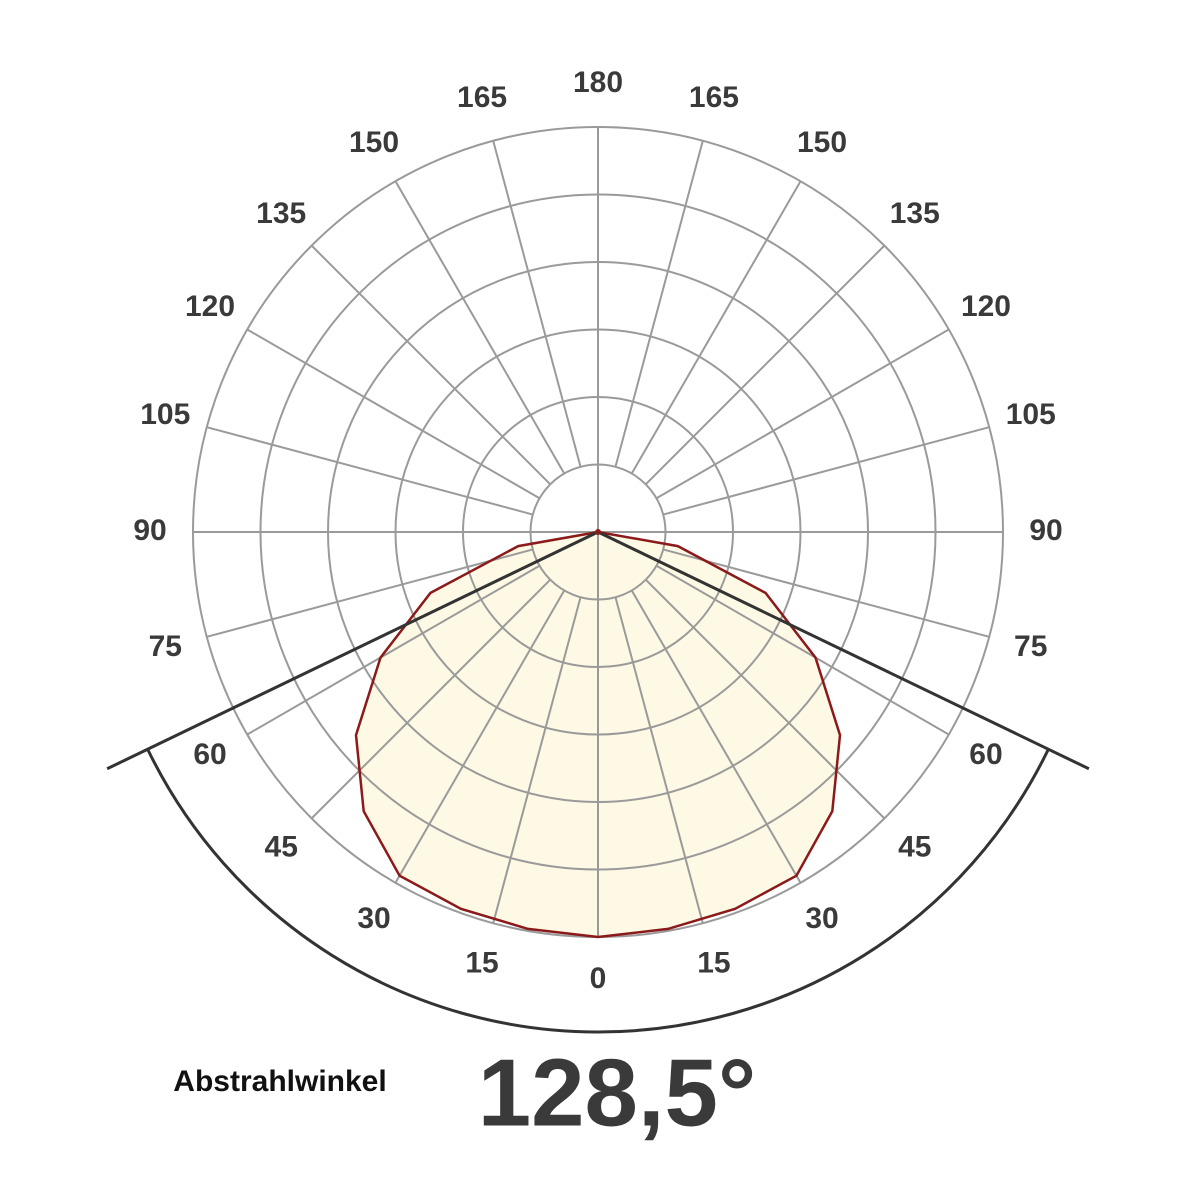 This screenshot has height=1200, width=1200. Describe the element at coordinates (617, 1092) in the screenshot. I see `beam-angle: 128,5°` at that location.